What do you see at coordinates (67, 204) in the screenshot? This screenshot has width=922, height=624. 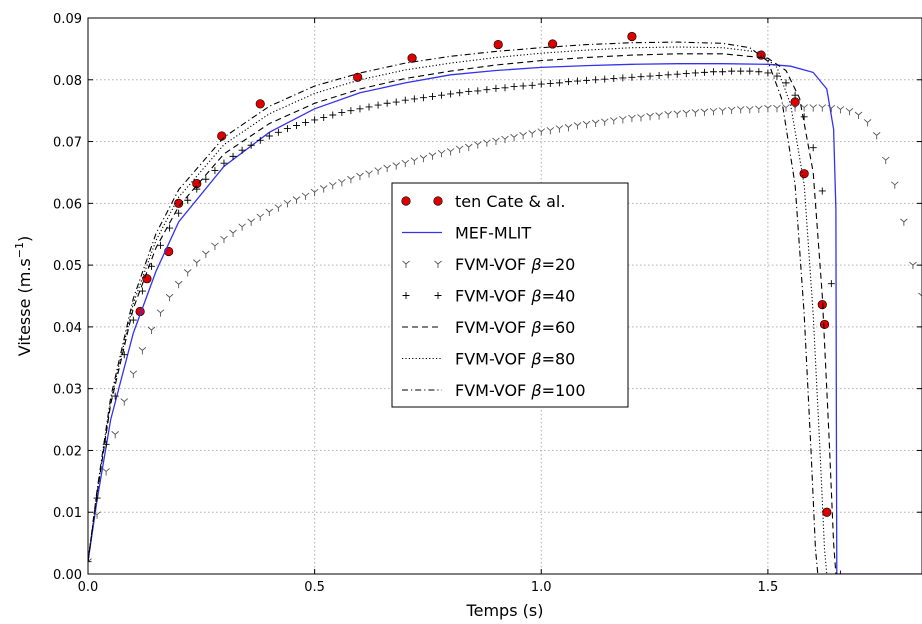 I see `y-tick-label: 0.06` at bounding box center [67, 204].